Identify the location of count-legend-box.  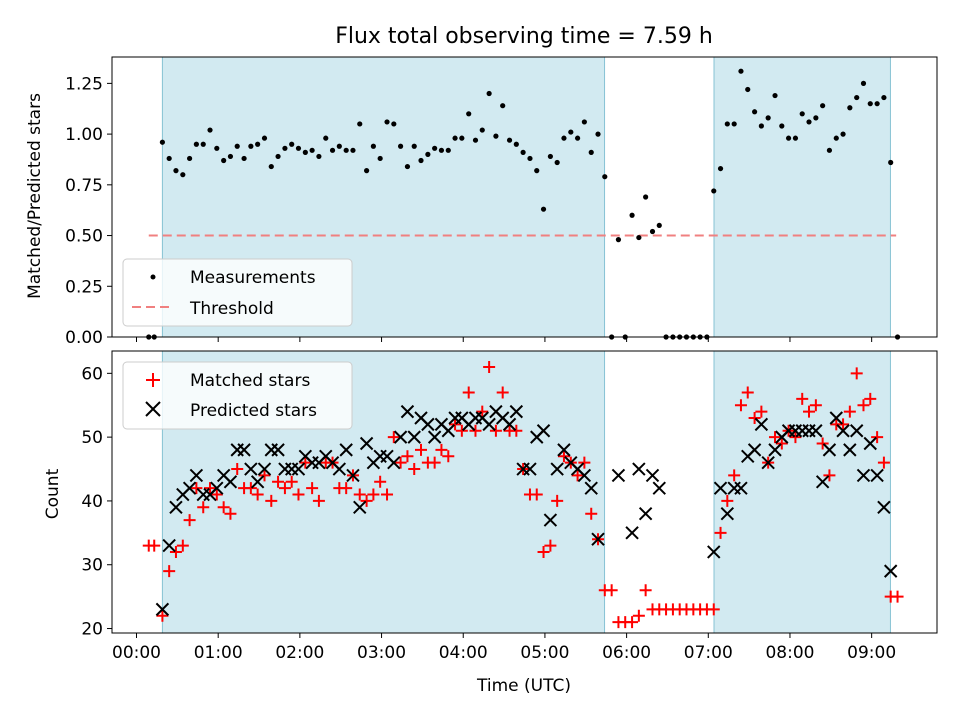
(237, 395).